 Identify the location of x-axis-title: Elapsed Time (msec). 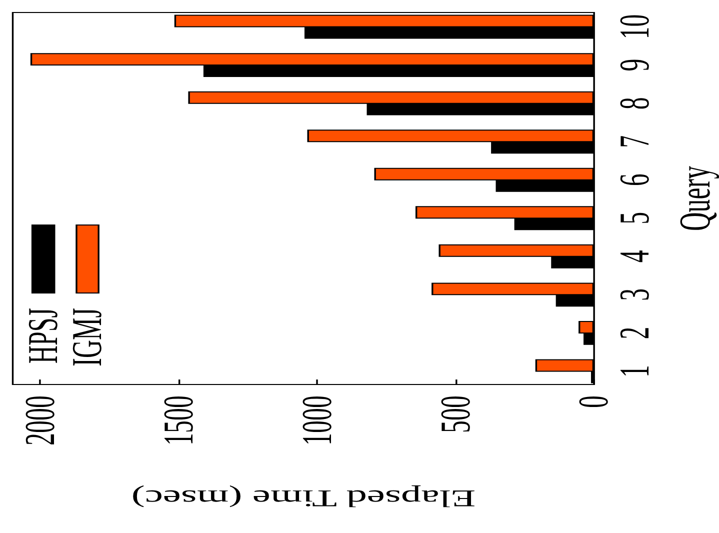
(303, 498).